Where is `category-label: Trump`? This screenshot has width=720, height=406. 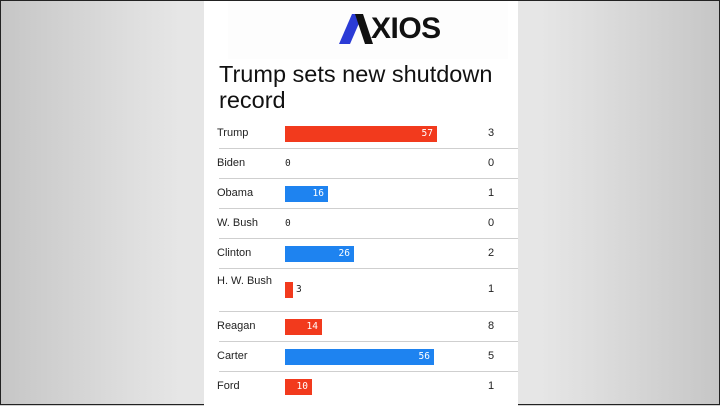
category-label: Trump is located at coordinates (233, 133).